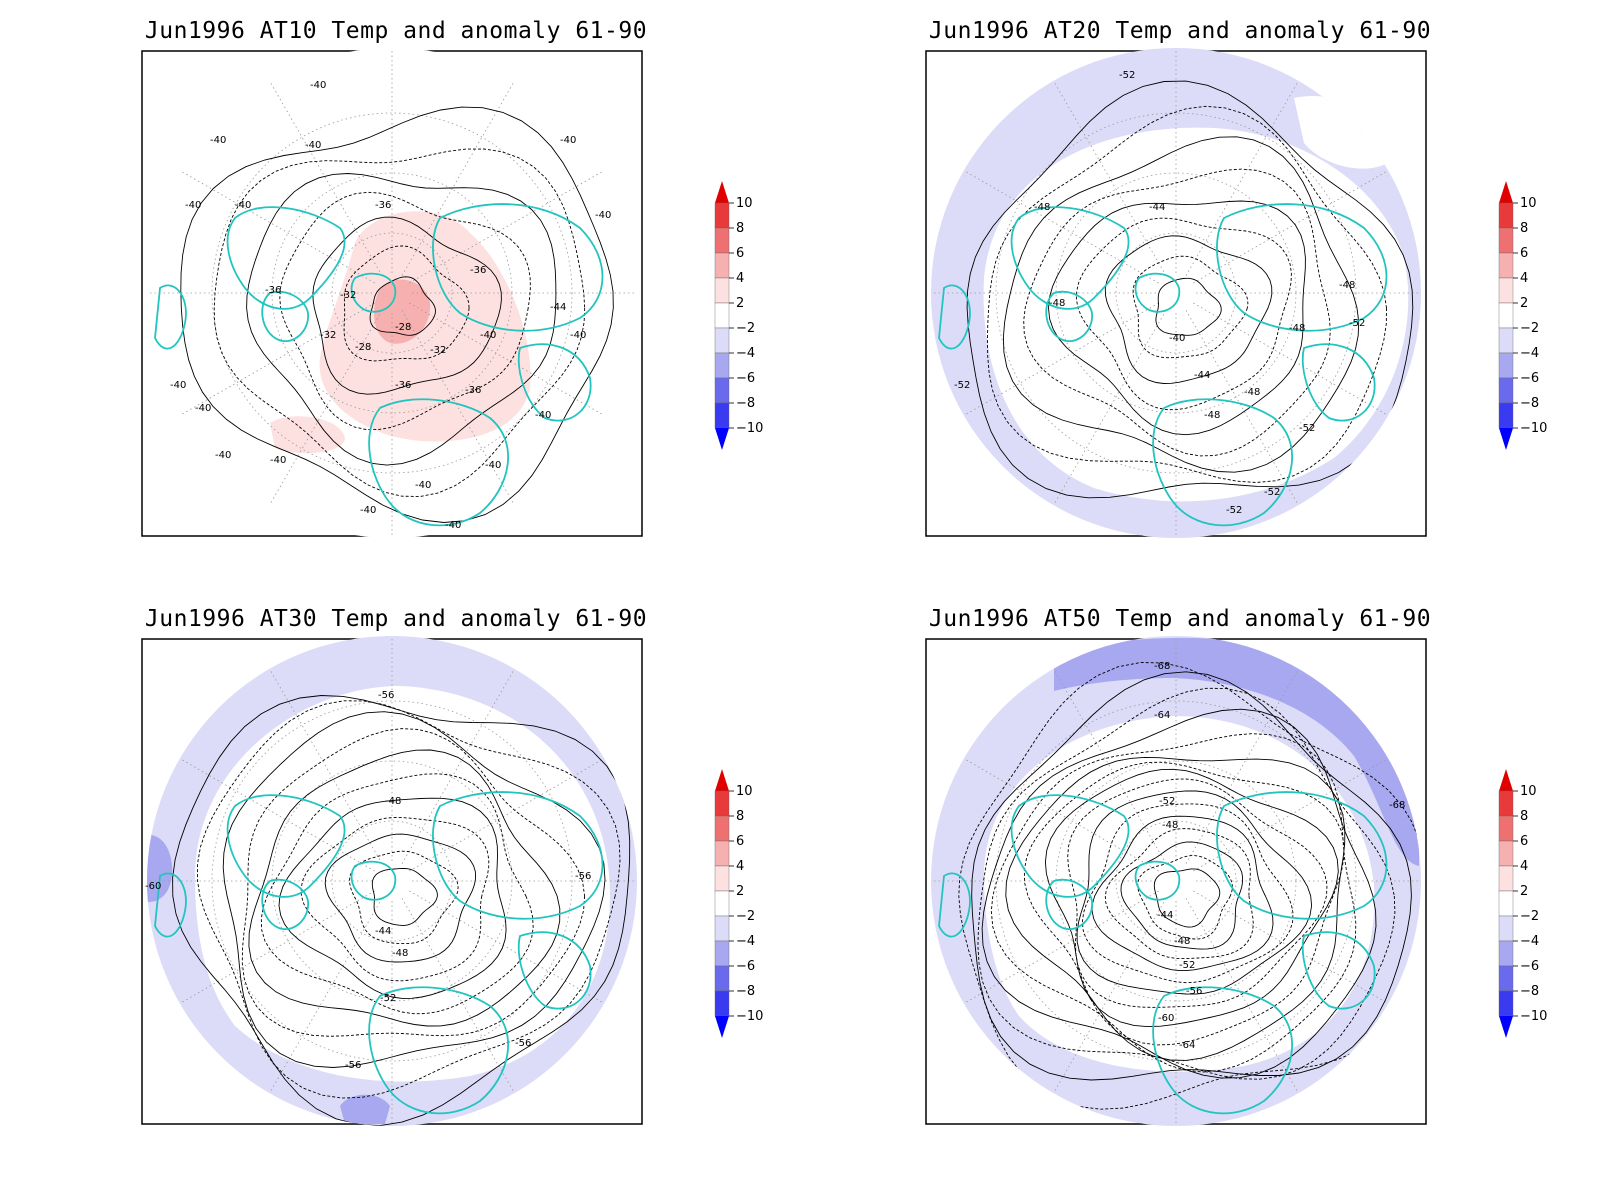 Image resolution: width=1600 pixels, height=1200 pixels. What do you see at coordinates (396, 619) in the screenshot?
I see `panel-title: Jun1996 AT30 Temp and anomaly 61-90` at bounding box center [396, 619].